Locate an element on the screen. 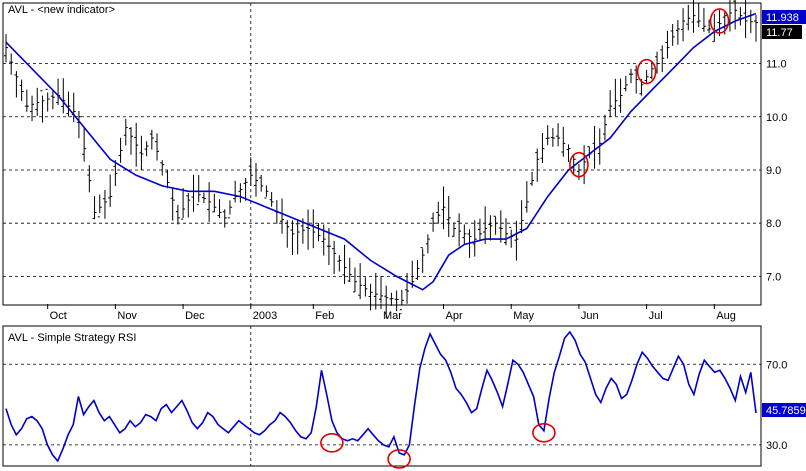  price-highlight-circles is located at coordinates (649, 93).